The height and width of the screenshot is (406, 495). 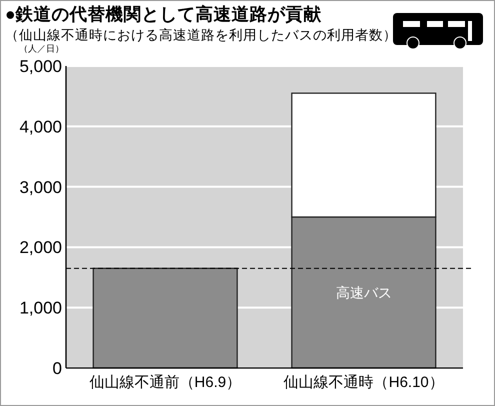 I want to click on x-tick: 仙山線不通前（H6.9）, so click(x=165, y=382).